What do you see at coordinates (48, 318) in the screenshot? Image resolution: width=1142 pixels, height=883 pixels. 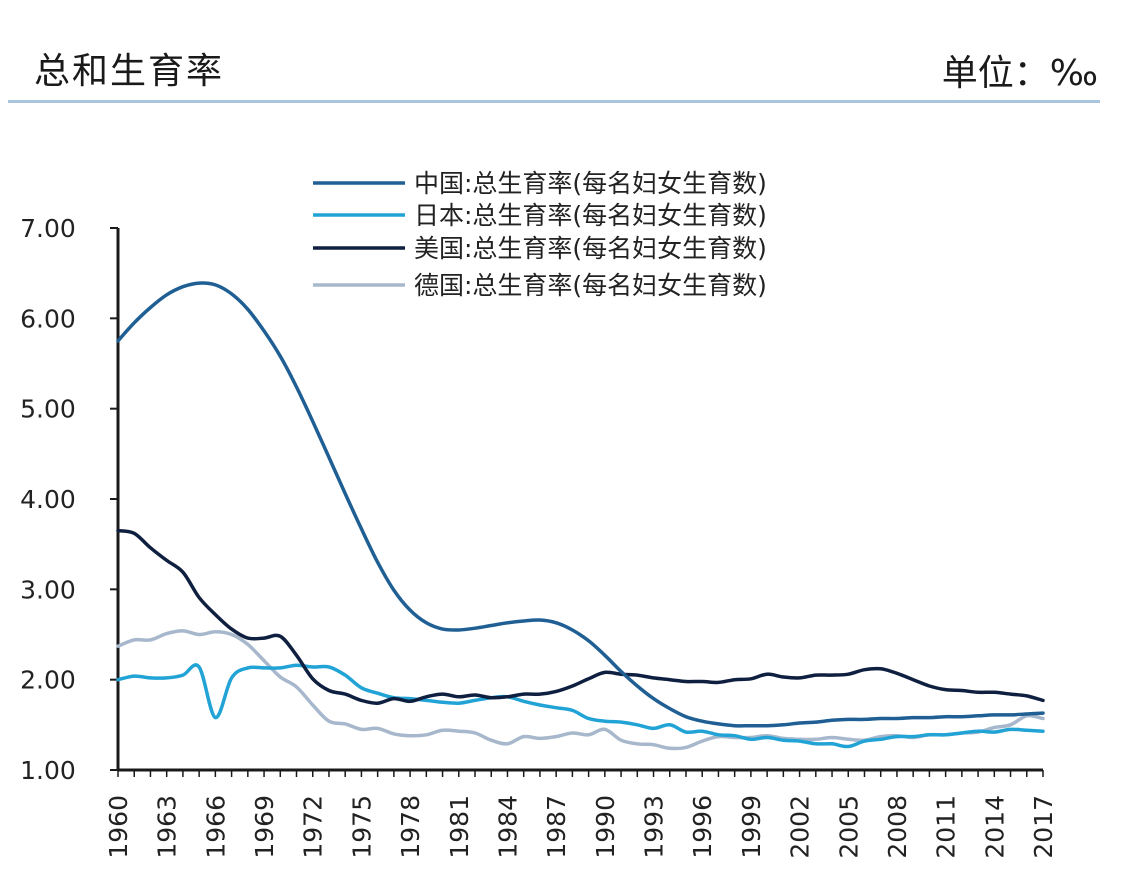 I see `y-tick-label: 6.00` at bounding box center [48, 318].